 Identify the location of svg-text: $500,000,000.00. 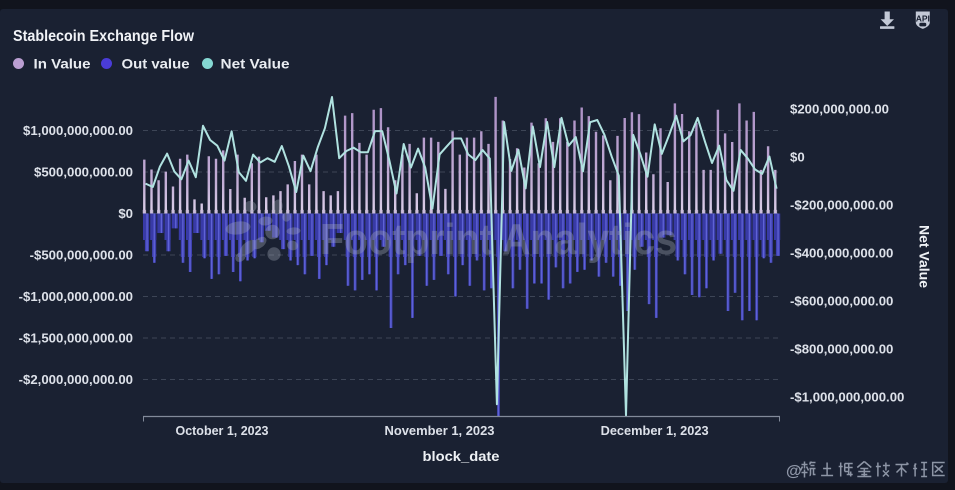
(83, 172).